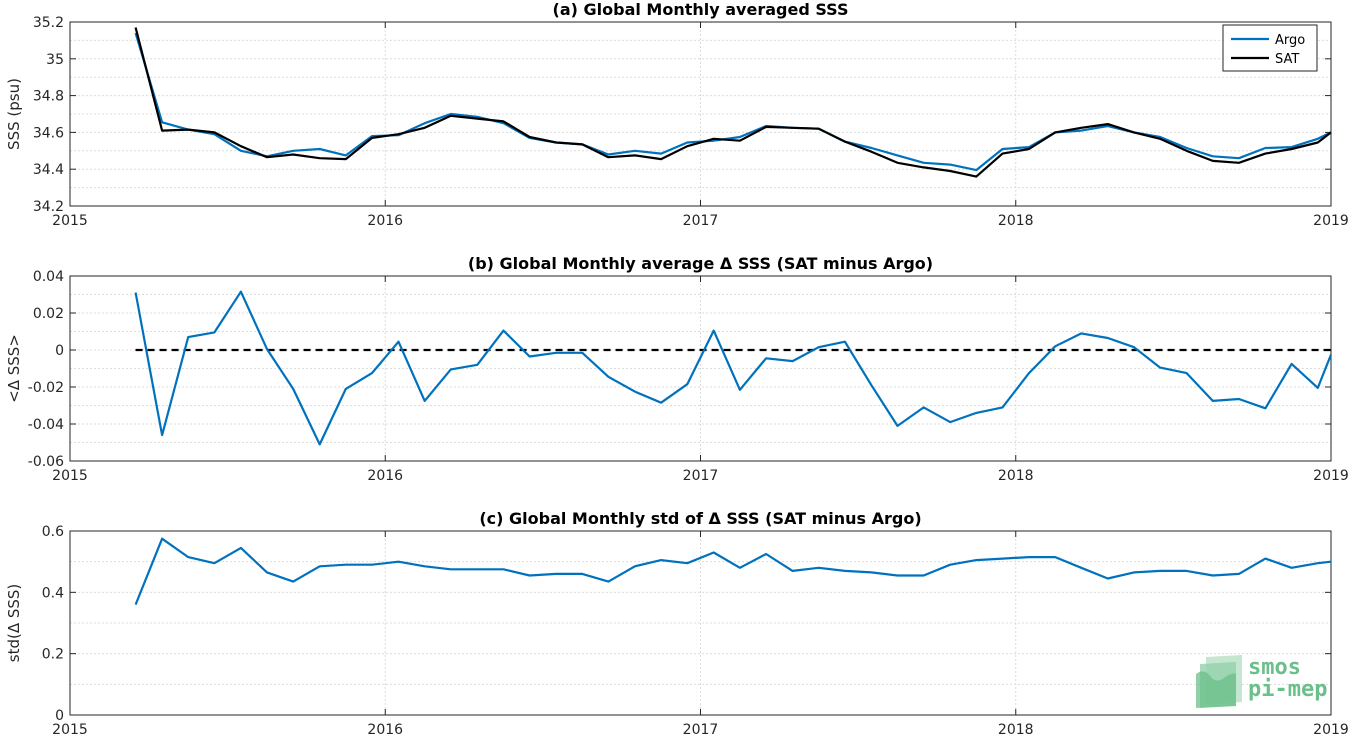  I want to click on smos-pi-mep-logo: smos pi-mep, so click(1261, 681).